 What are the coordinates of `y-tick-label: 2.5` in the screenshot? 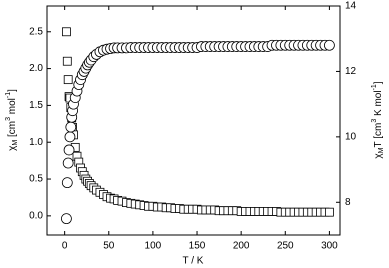 It's located at (36, 31).